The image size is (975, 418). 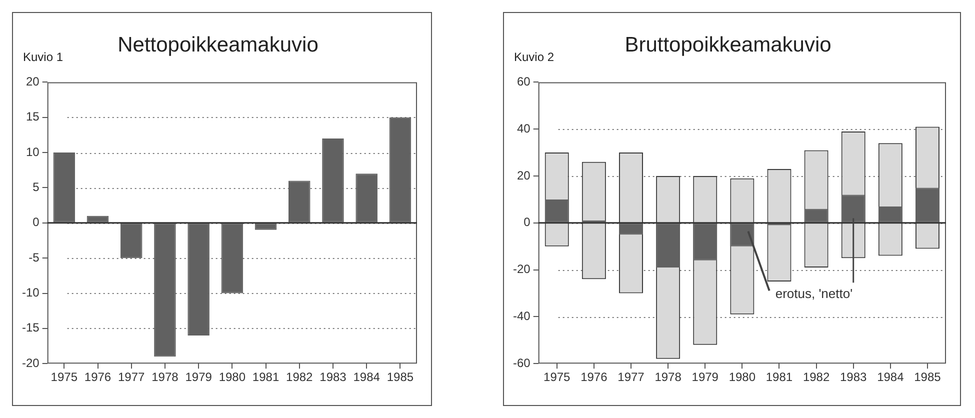 What do you see at coordinates (523, 81) in the screenshot?
I see `y-tick-label: 60` at bounding box center [523, 81].